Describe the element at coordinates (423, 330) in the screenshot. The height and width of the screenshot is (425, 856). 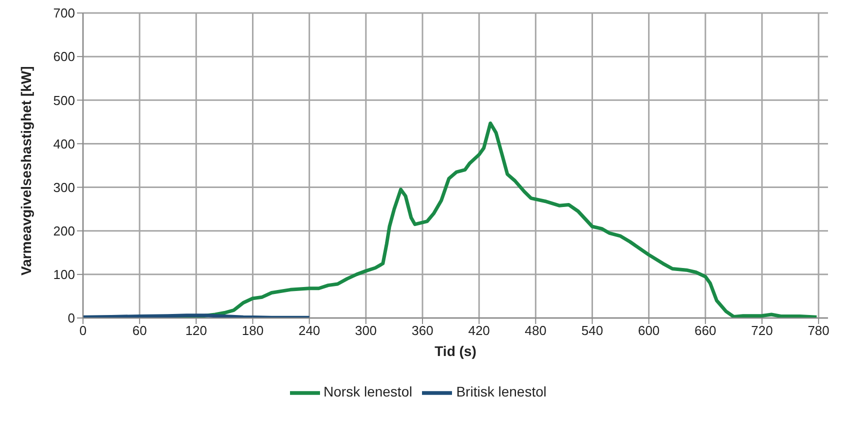
I see `x-tick-label: 360` at that location.